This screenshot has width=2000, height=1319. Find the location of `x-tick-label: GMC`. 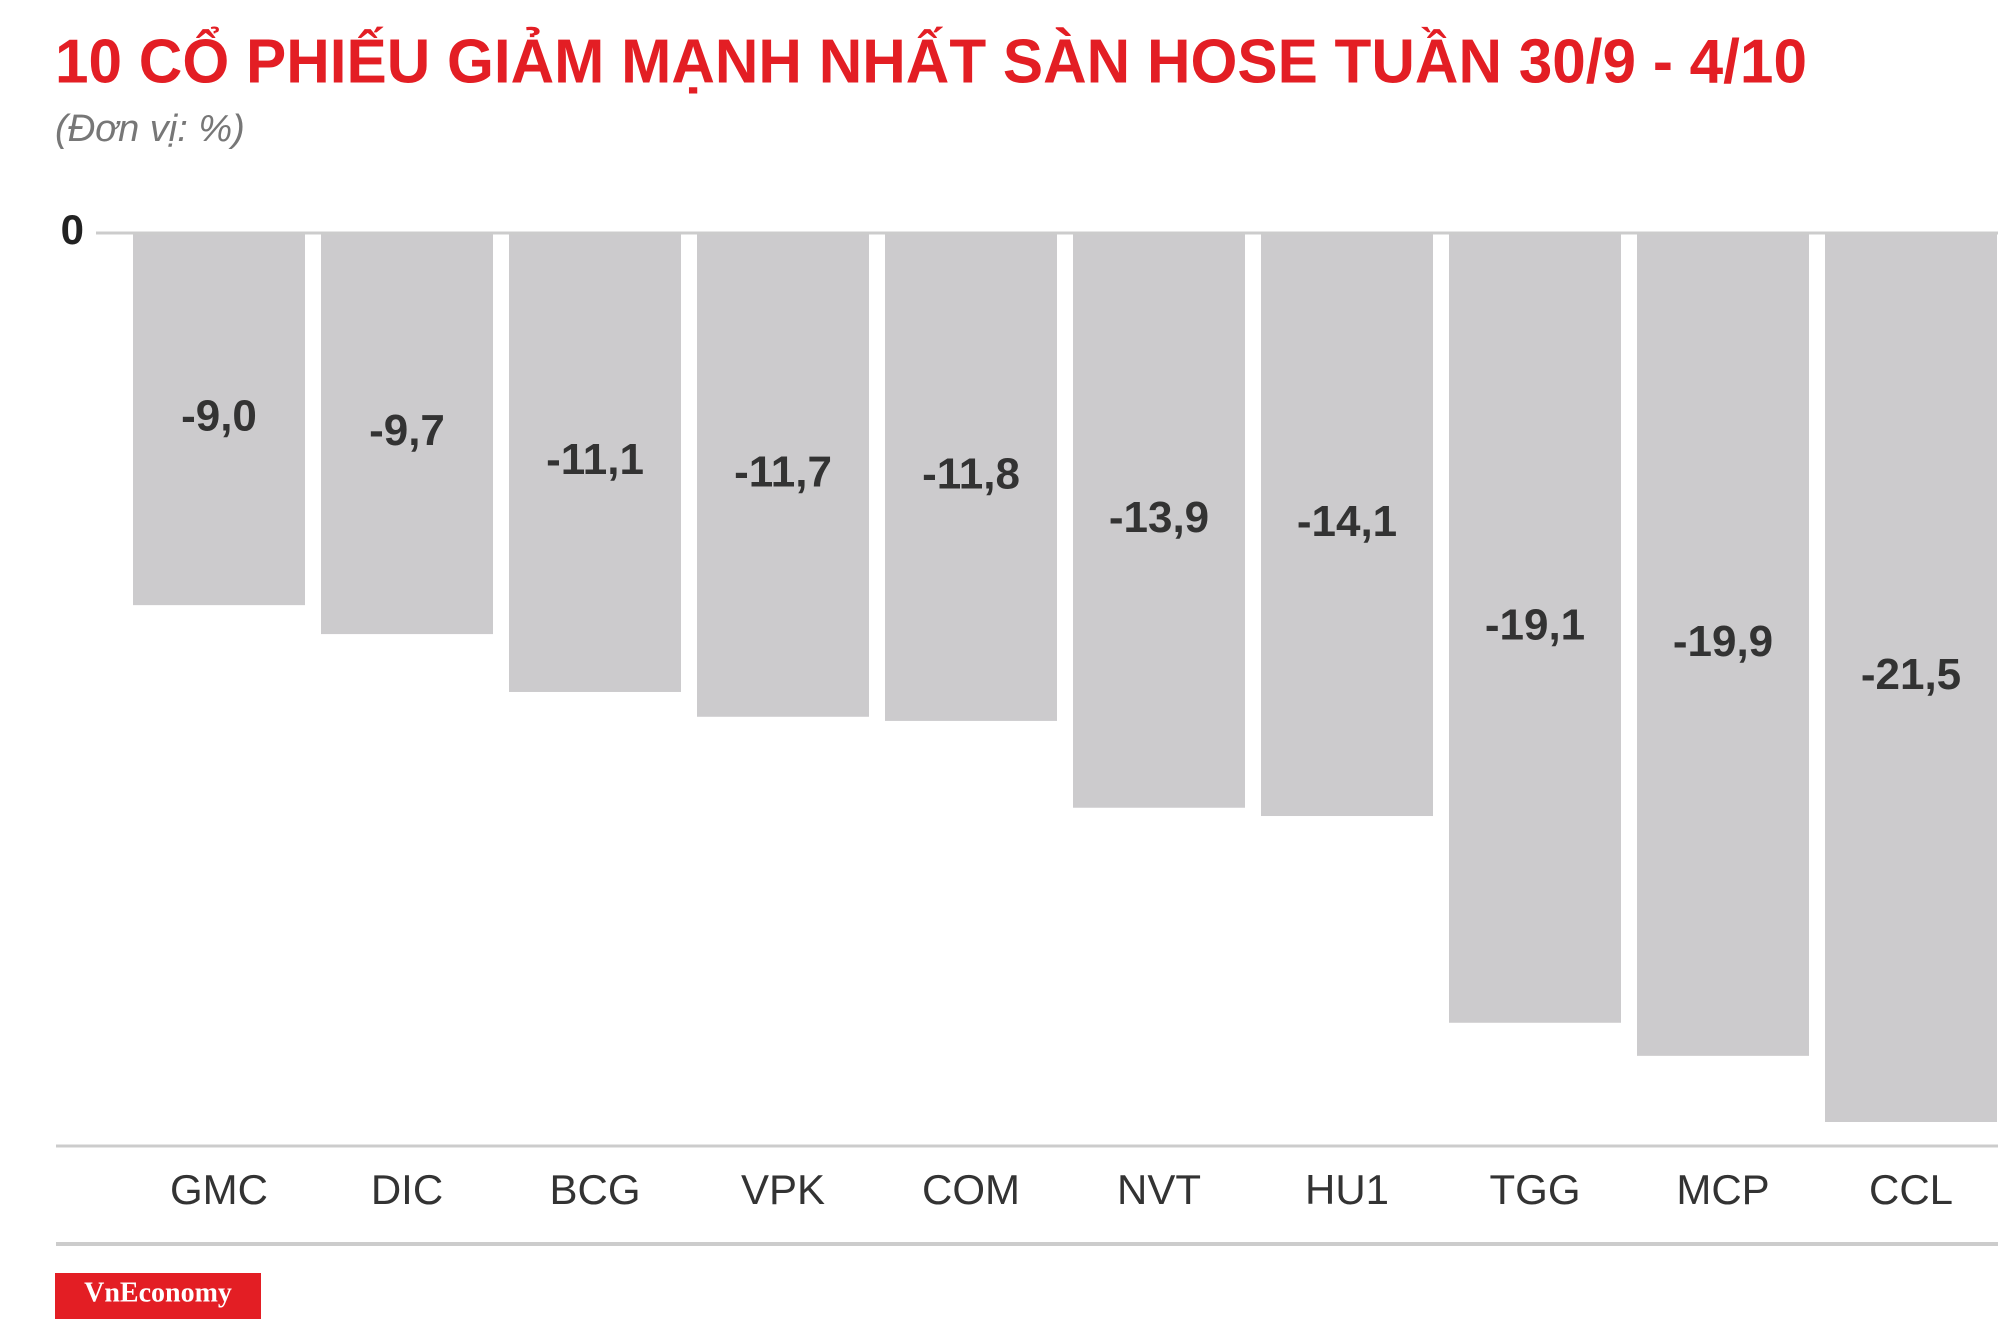

x-tick-label: GMC is located at coordinates (219, 1189).